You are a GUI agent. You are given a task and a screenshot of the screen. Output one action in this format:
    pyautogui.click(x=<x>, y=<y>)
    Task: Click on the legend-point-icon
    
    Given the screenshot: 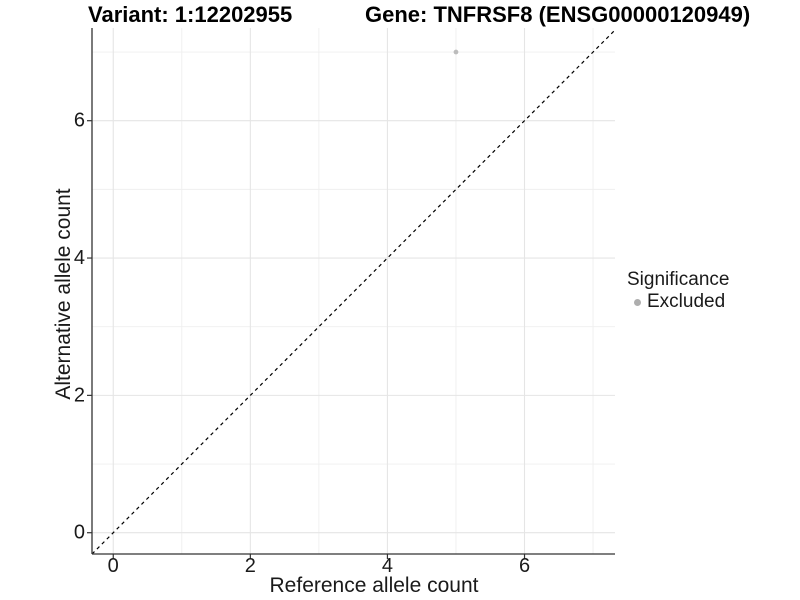 What is the action you would take?
    pyautogui.click(x=637, y=302)
    